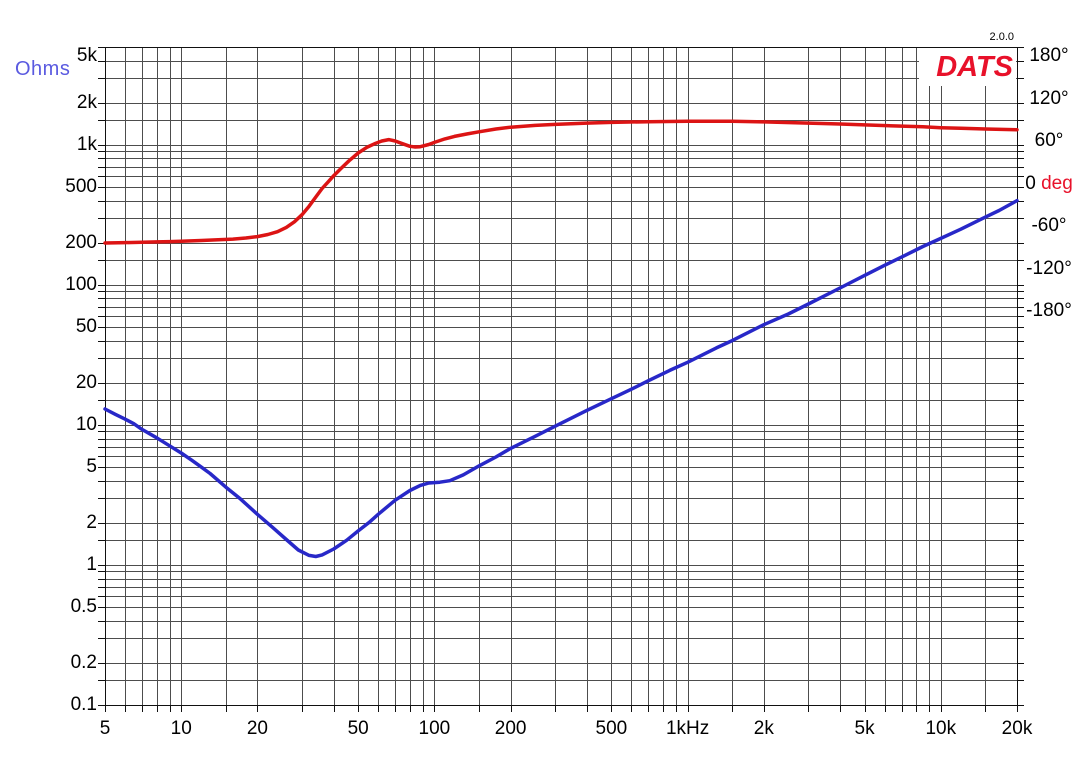 The image size is (1090, 763). What do you see at coordinates (510, 728) in the screenshot?
I see `x-axis-label: 200` at bounding box center [510, 728].